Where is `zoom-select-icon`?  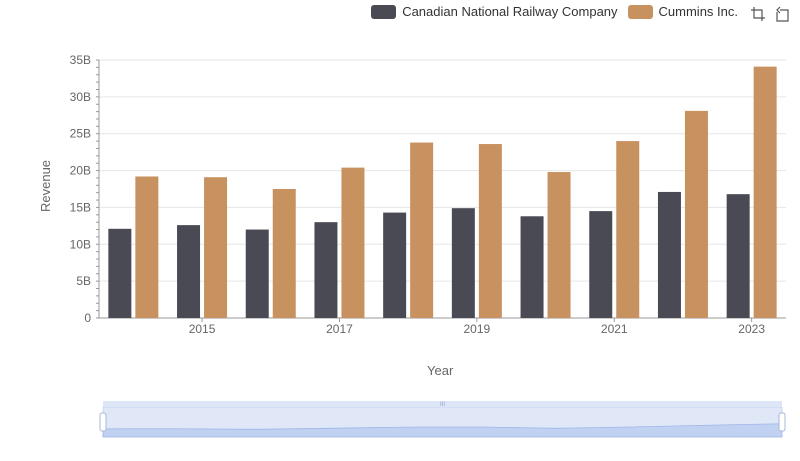
zoom-select-icon is located at coordinates (758, 14).